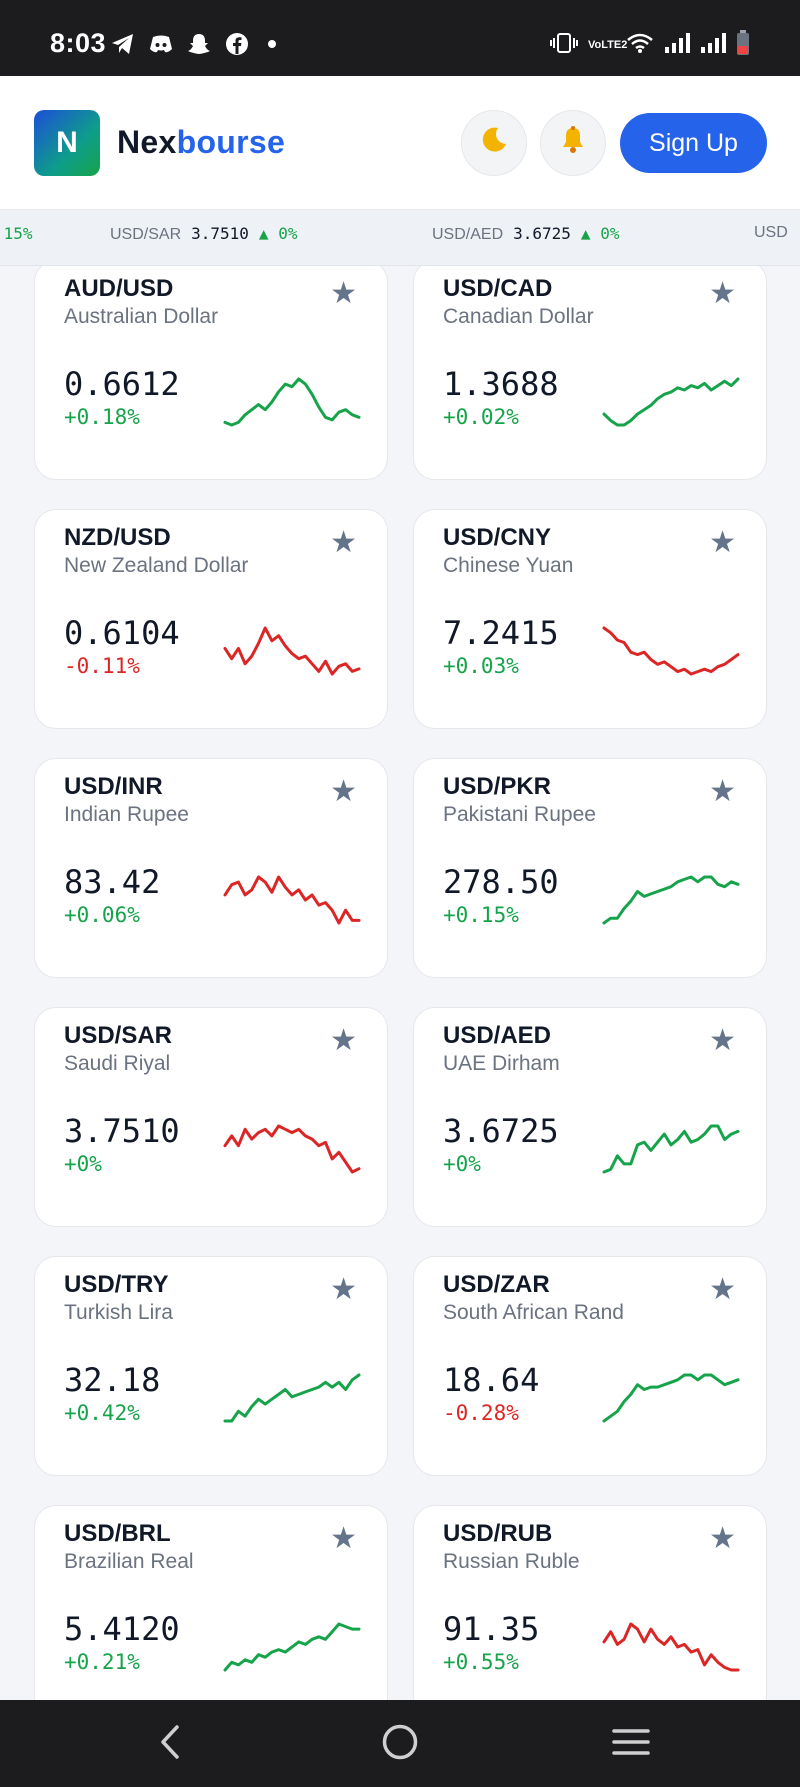 This screenshot has height=1787, width=800. I want to click on pair-symbol: USD/INR, so click(113, 786).